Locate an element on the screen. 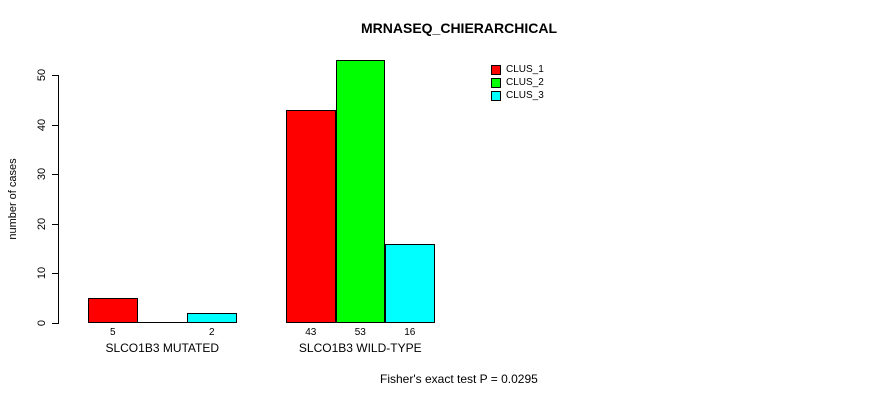 The height and width of the screenshot is (400, 890). legend-label: CLUS_3 is located at coordinates (525, 95).